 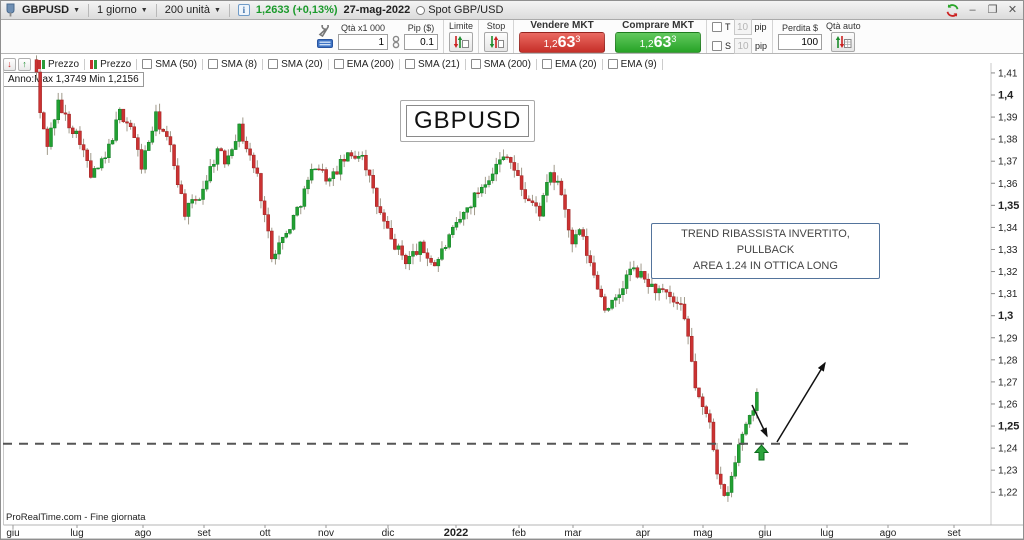 I want to click on refresh-icon, so click(x=952, y=10).